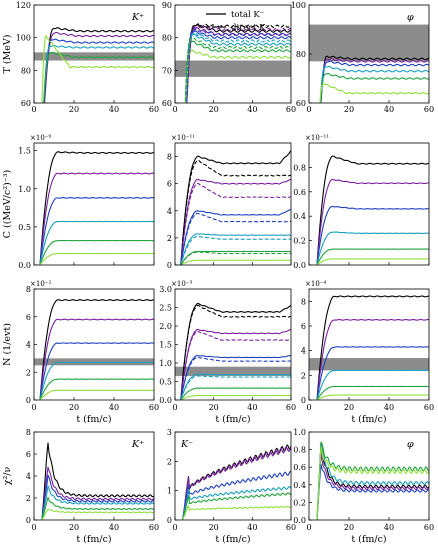 This screenshot has height=550, width=438. I want to click on y-axis-label: C ((MeV/c²)⁻³), so click(7, 204).